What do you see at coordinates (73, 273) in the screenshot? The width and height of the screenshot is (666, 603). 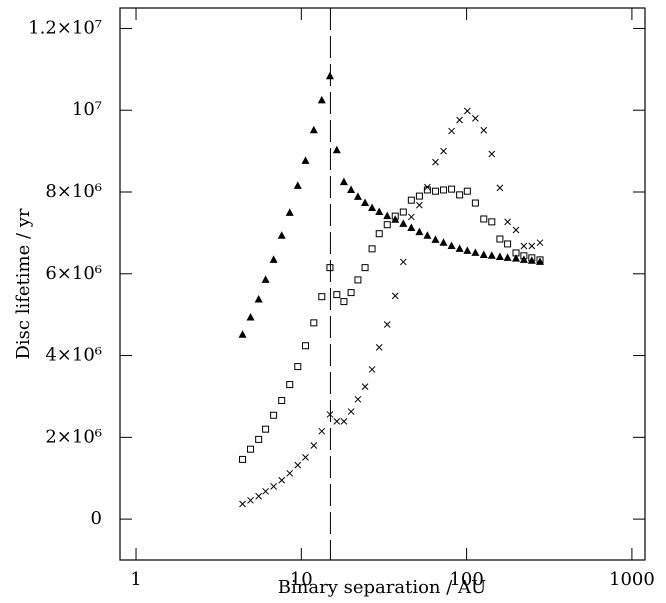 I see `y-tick-label: 6×10⁶` at bounding box center [73, 273].